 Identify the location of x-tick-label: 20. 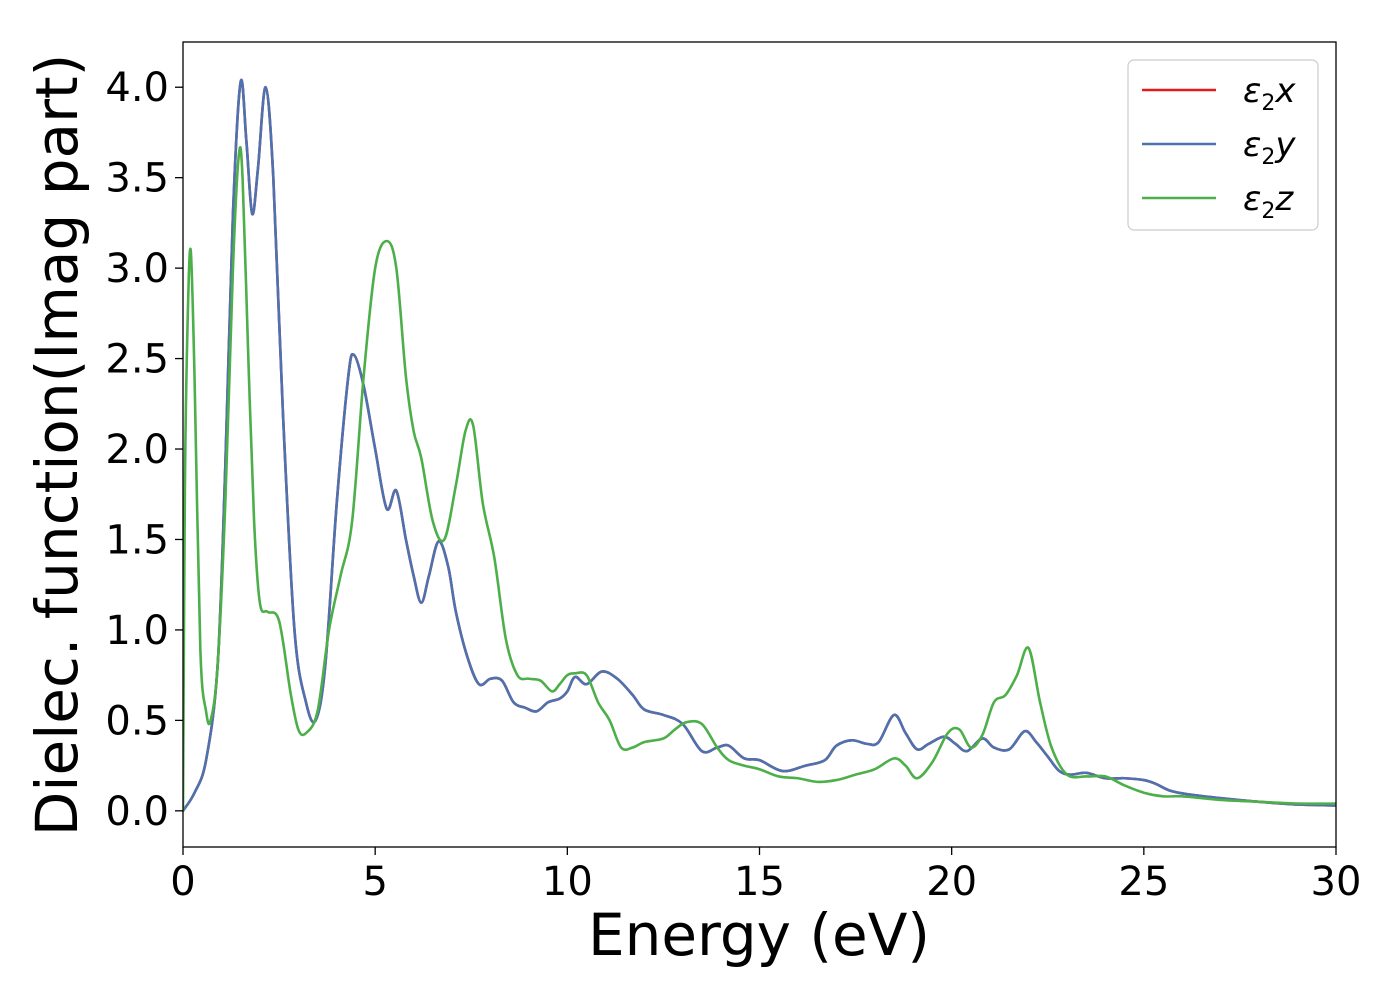
(951, 882).